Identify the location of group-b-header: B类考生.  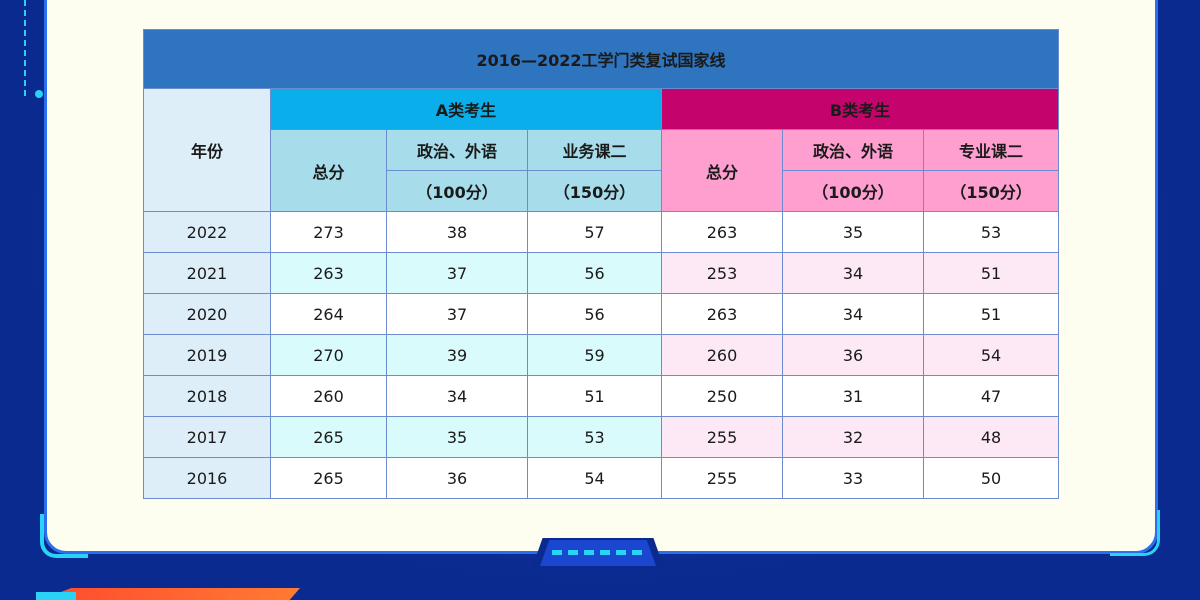
(860, 109).